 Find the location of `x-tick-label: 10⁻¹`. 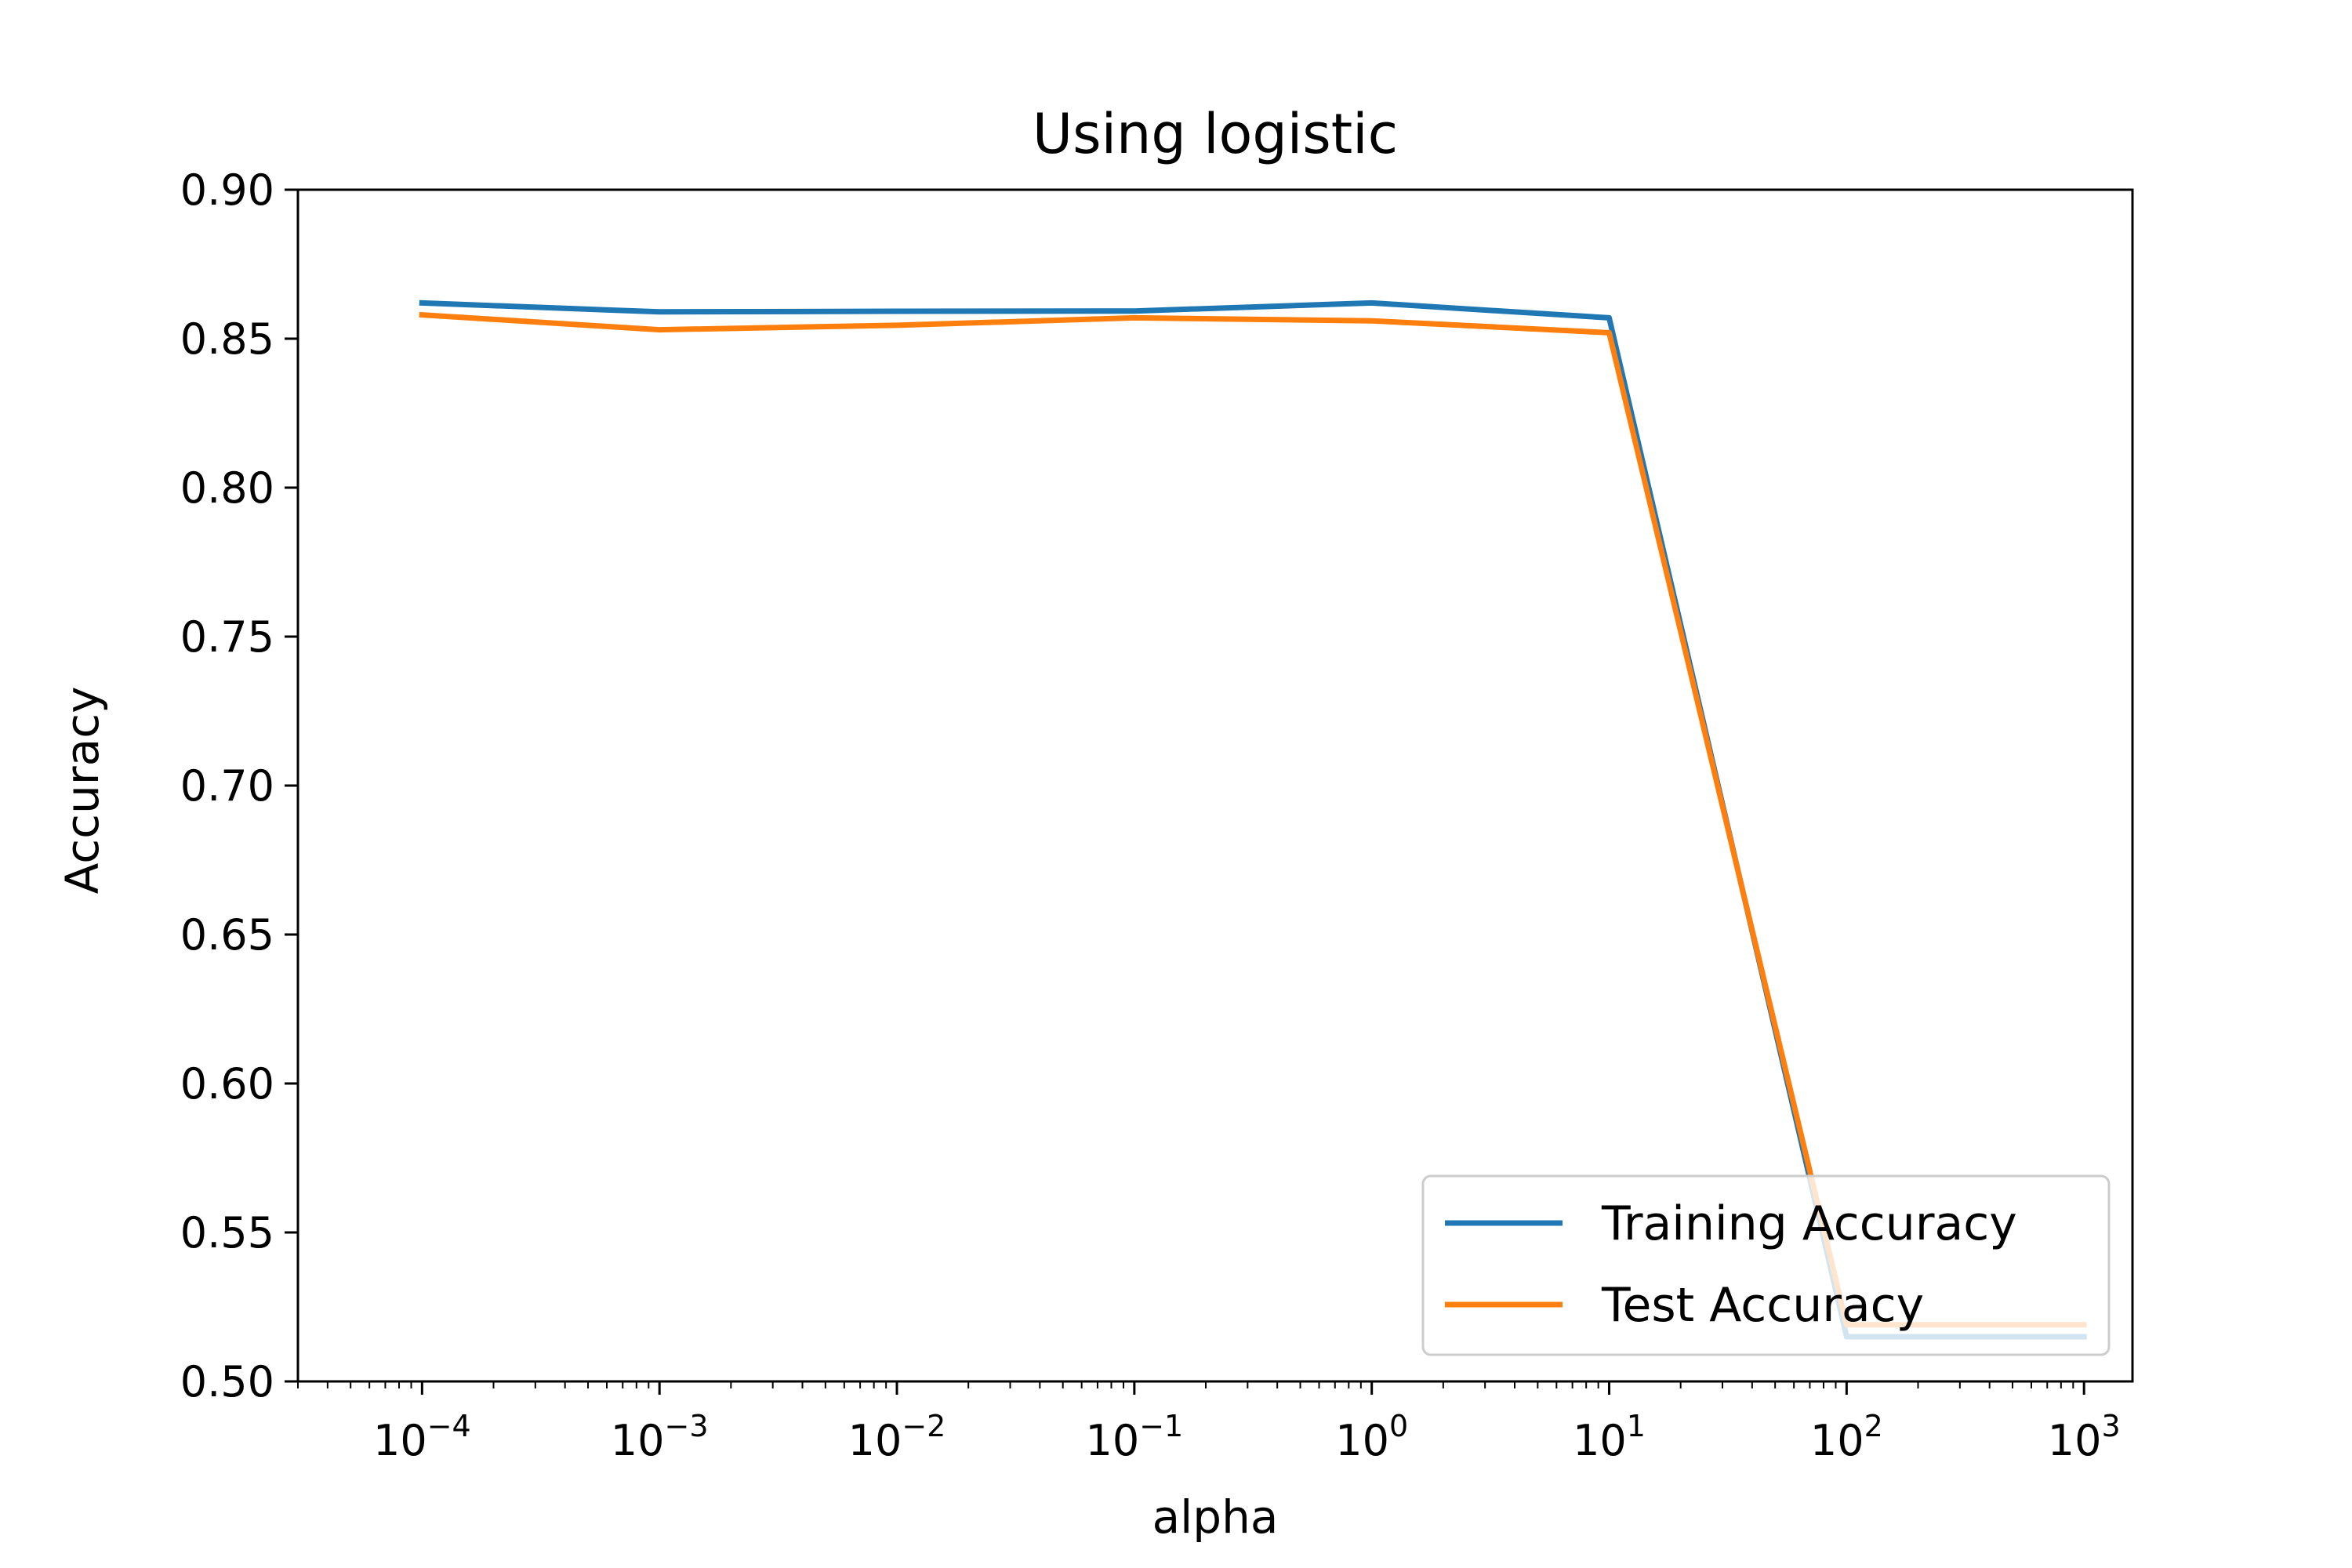

x-tick-label: 10⁻¹ is located at coordinates (1134, 1437).